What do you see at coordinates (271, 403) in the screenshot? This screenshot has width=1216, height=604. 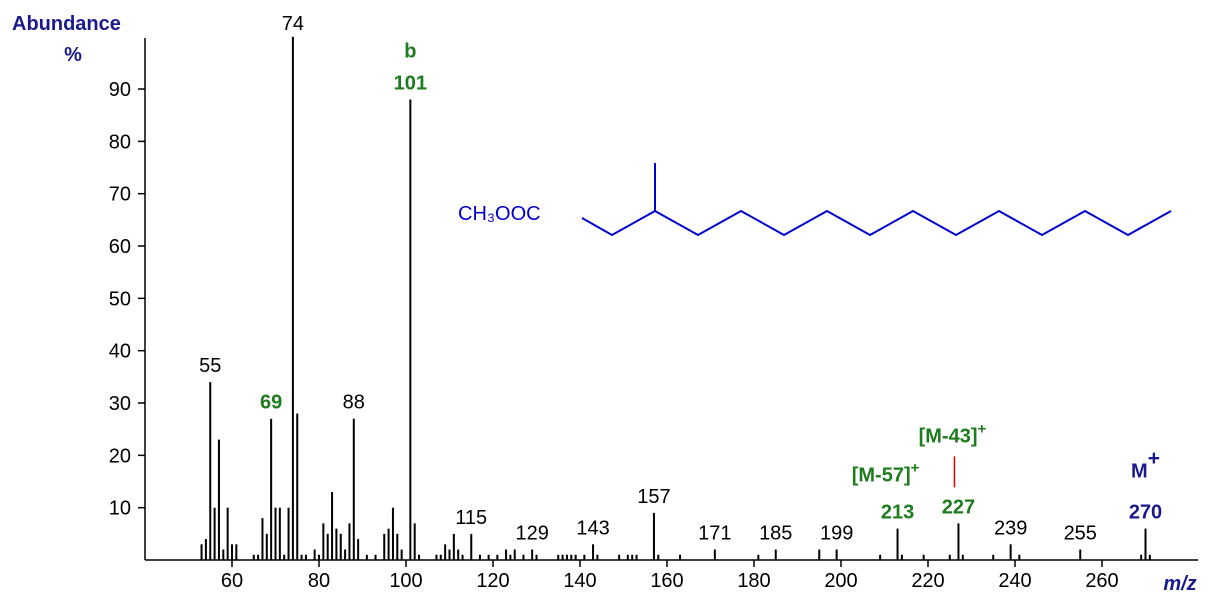 I see `peak-label: 69` at bounding box center [271, 403].